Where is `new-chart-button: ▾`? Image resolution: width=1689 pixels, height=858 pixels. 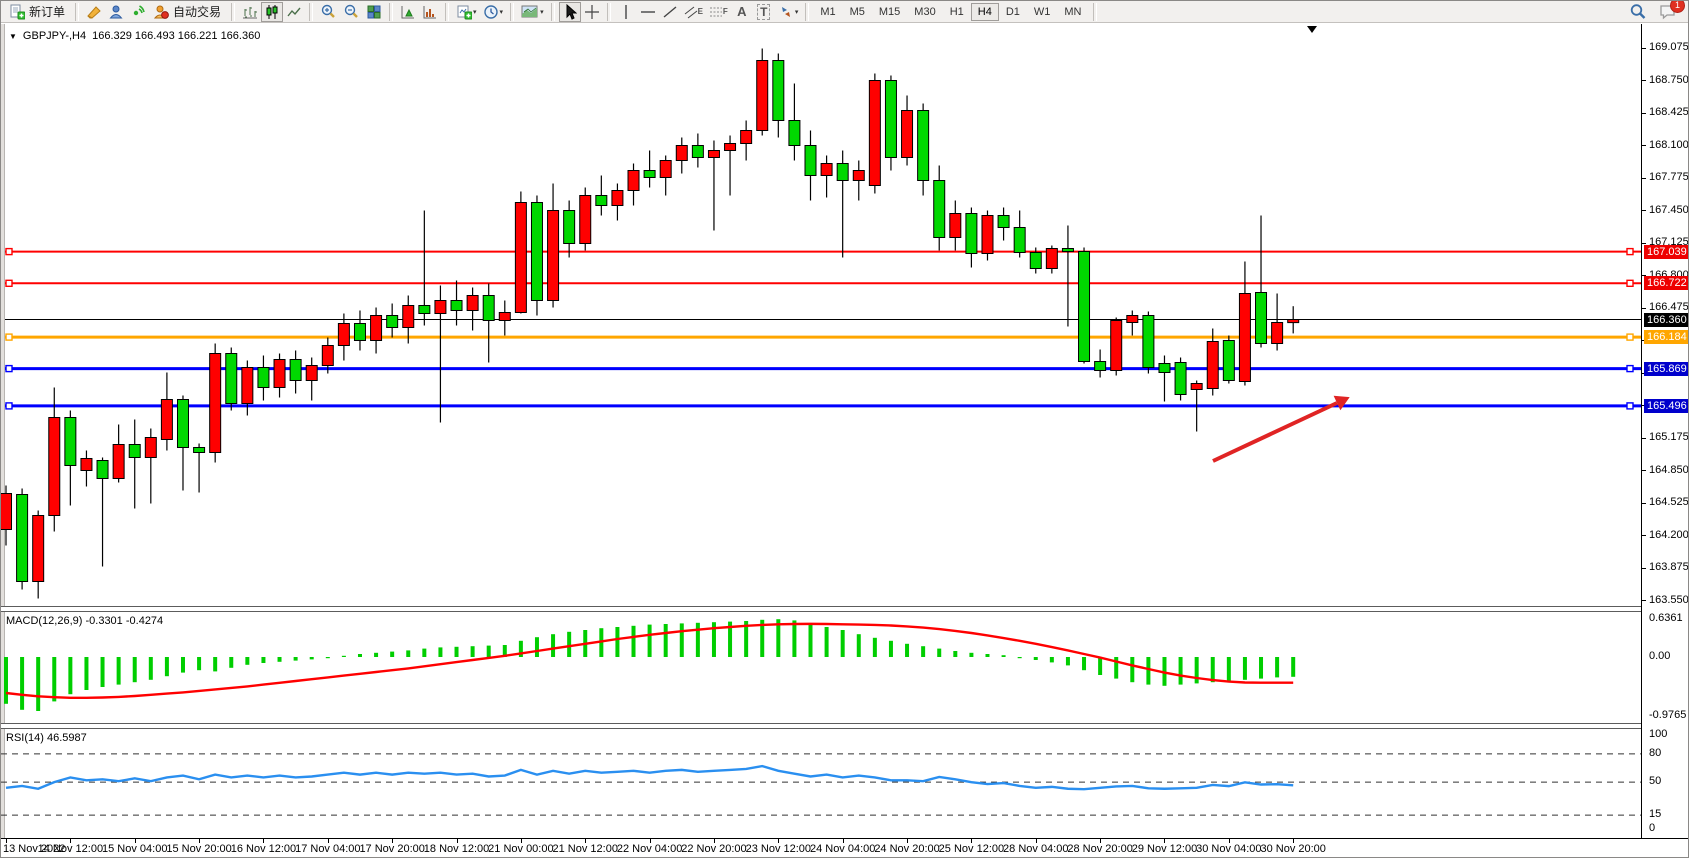 new-chart-button: ▾ is located at coordinates (466, 12).